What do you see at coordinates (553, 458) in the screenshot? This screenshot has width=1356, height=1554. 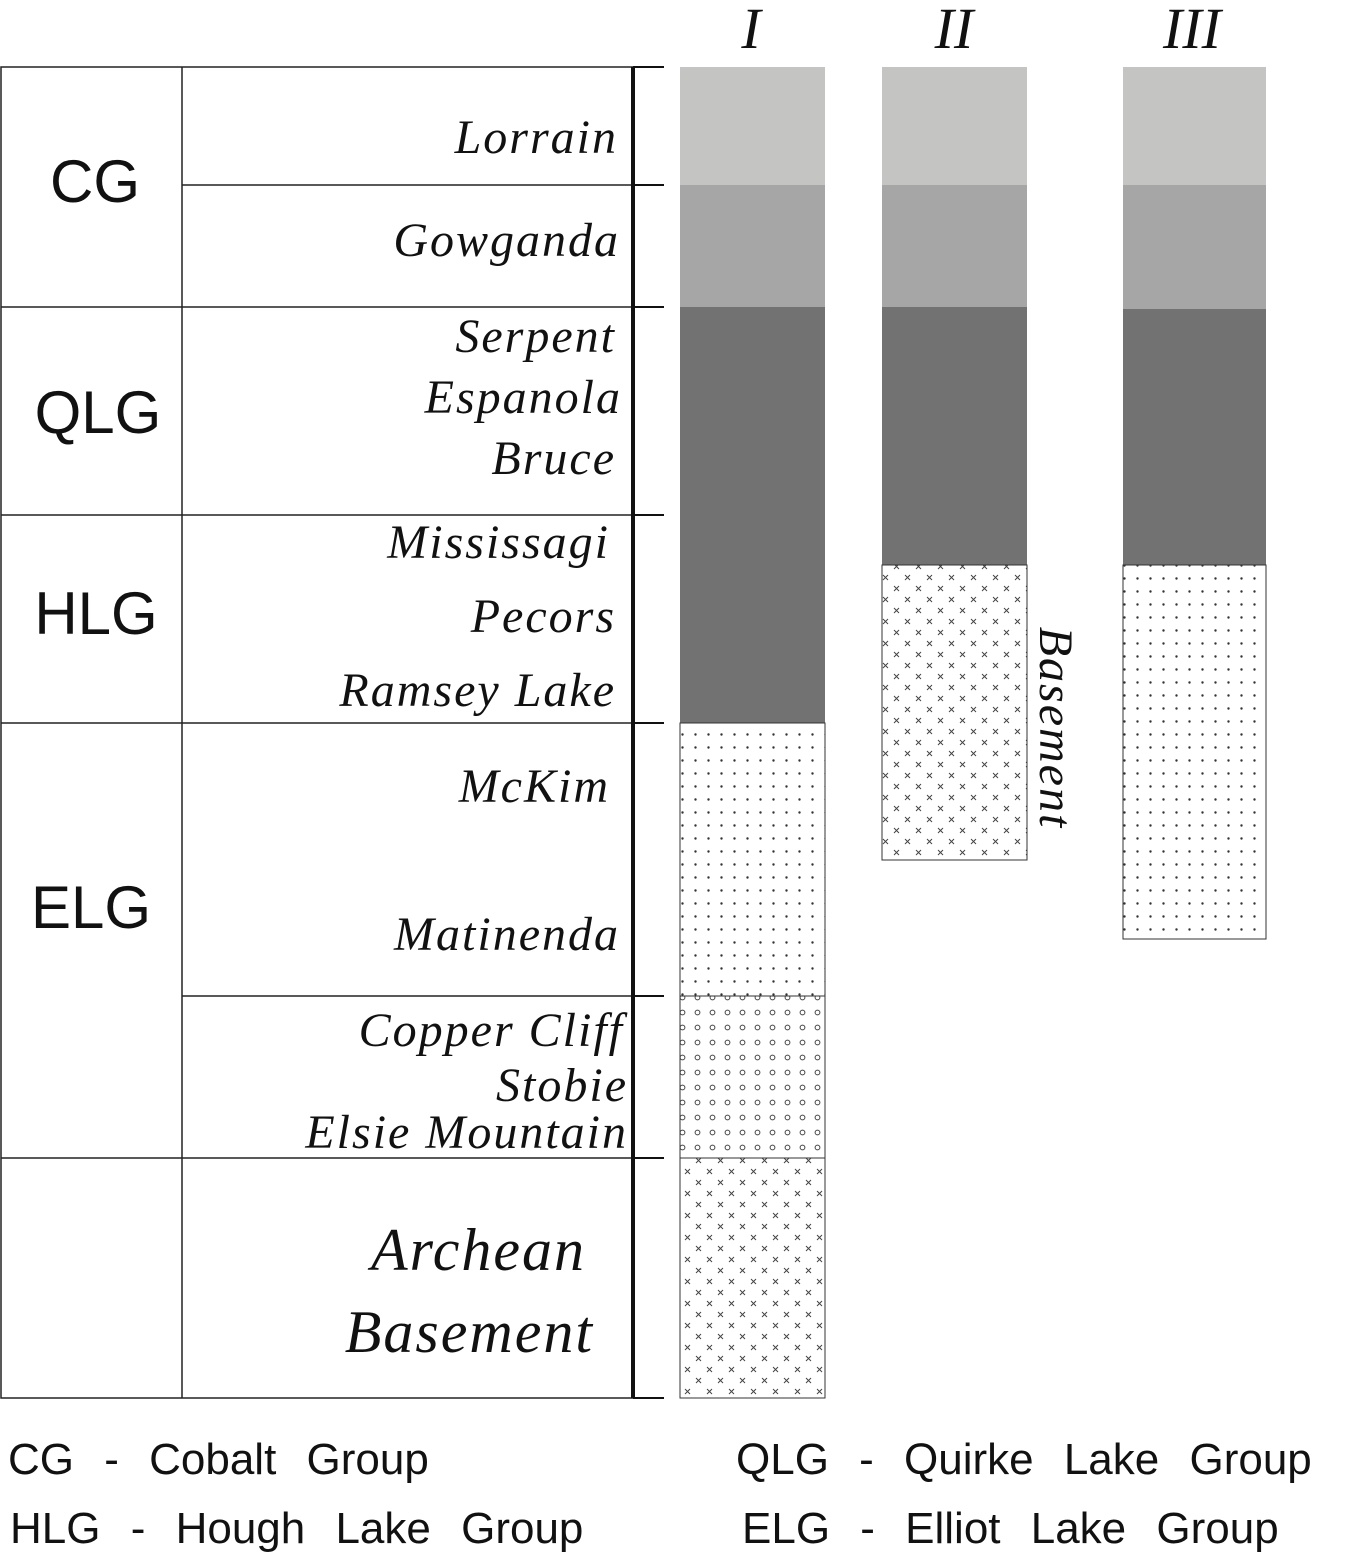 I see `formation-bruce: Bruce` at bounding box center [553, 458].